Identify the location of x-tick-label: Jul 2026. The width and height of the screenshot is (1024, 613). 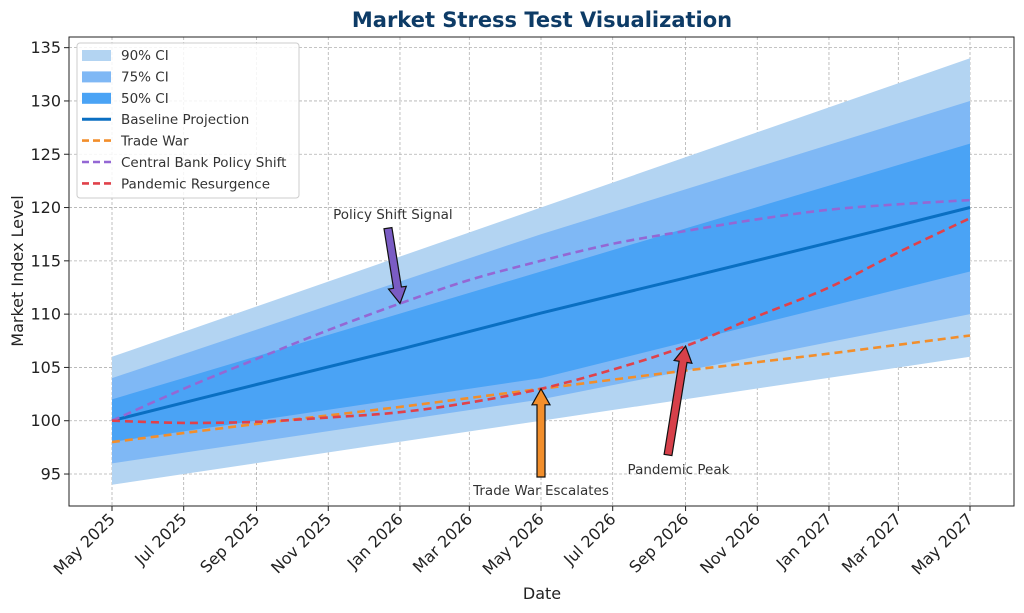
(589, 539).